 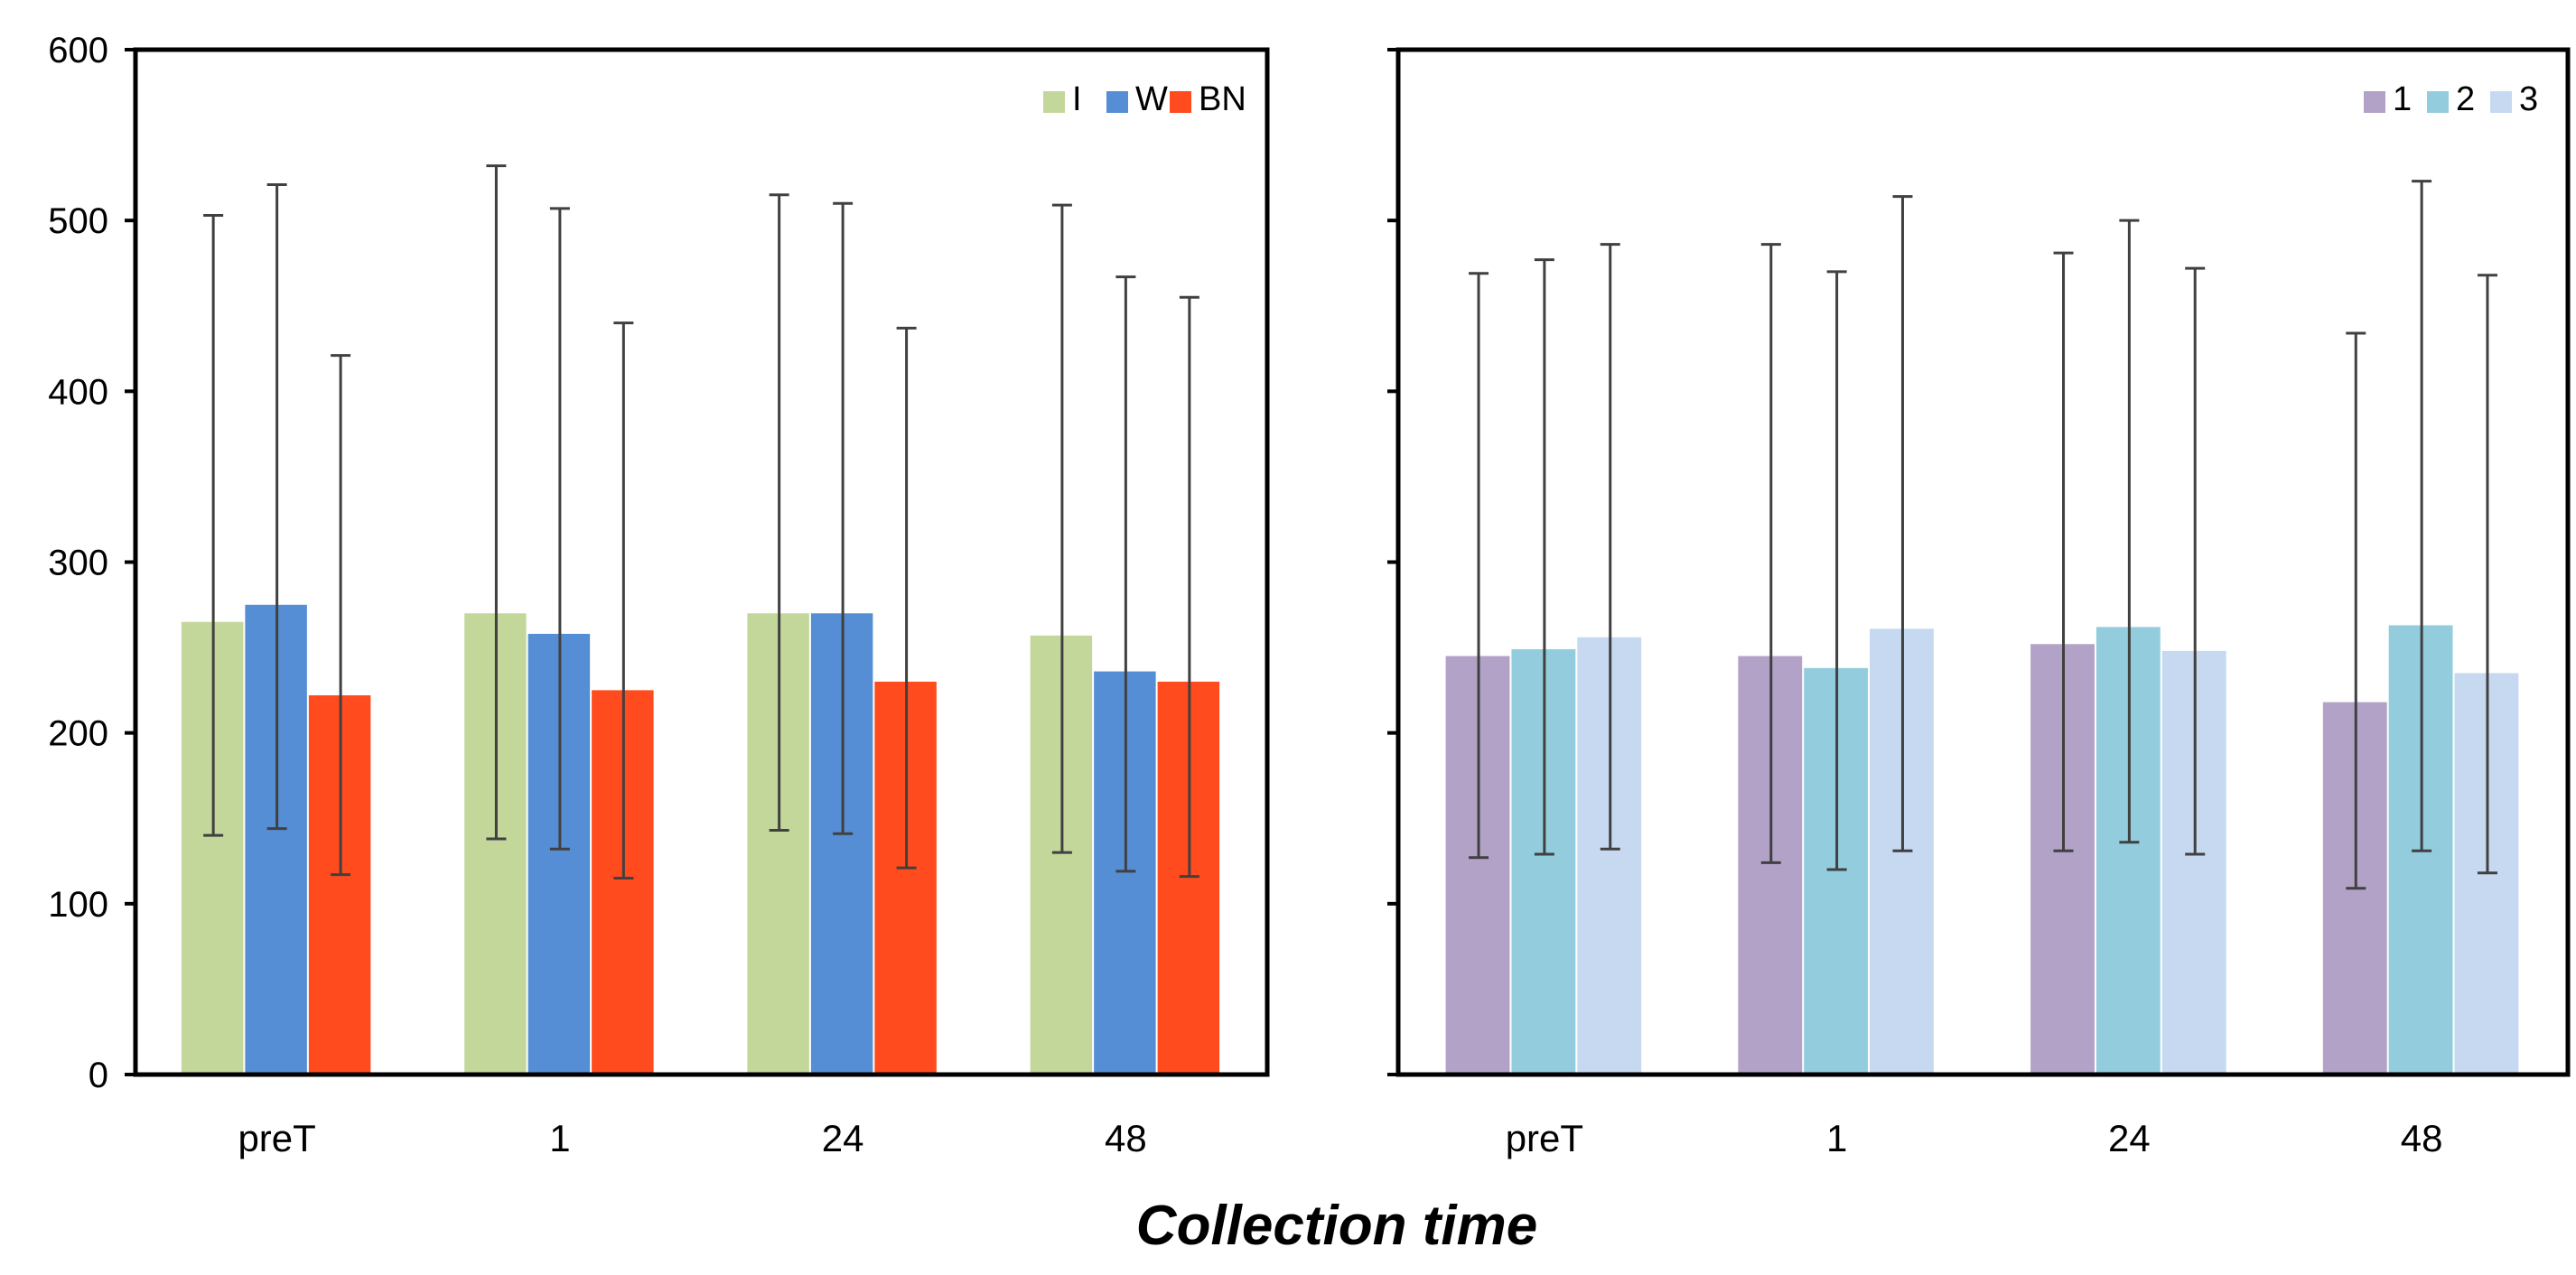 What do you see at coordinates (78, 905) in the screenshot?
I see `left-y-tick-label: 100` at bounding box center [78, 905].